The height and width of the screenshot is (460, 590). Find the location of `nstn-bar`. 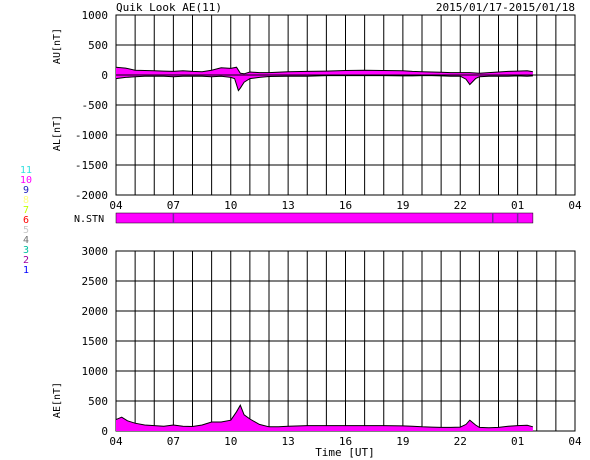

nstn-bar is located at coordinates (324, 218).